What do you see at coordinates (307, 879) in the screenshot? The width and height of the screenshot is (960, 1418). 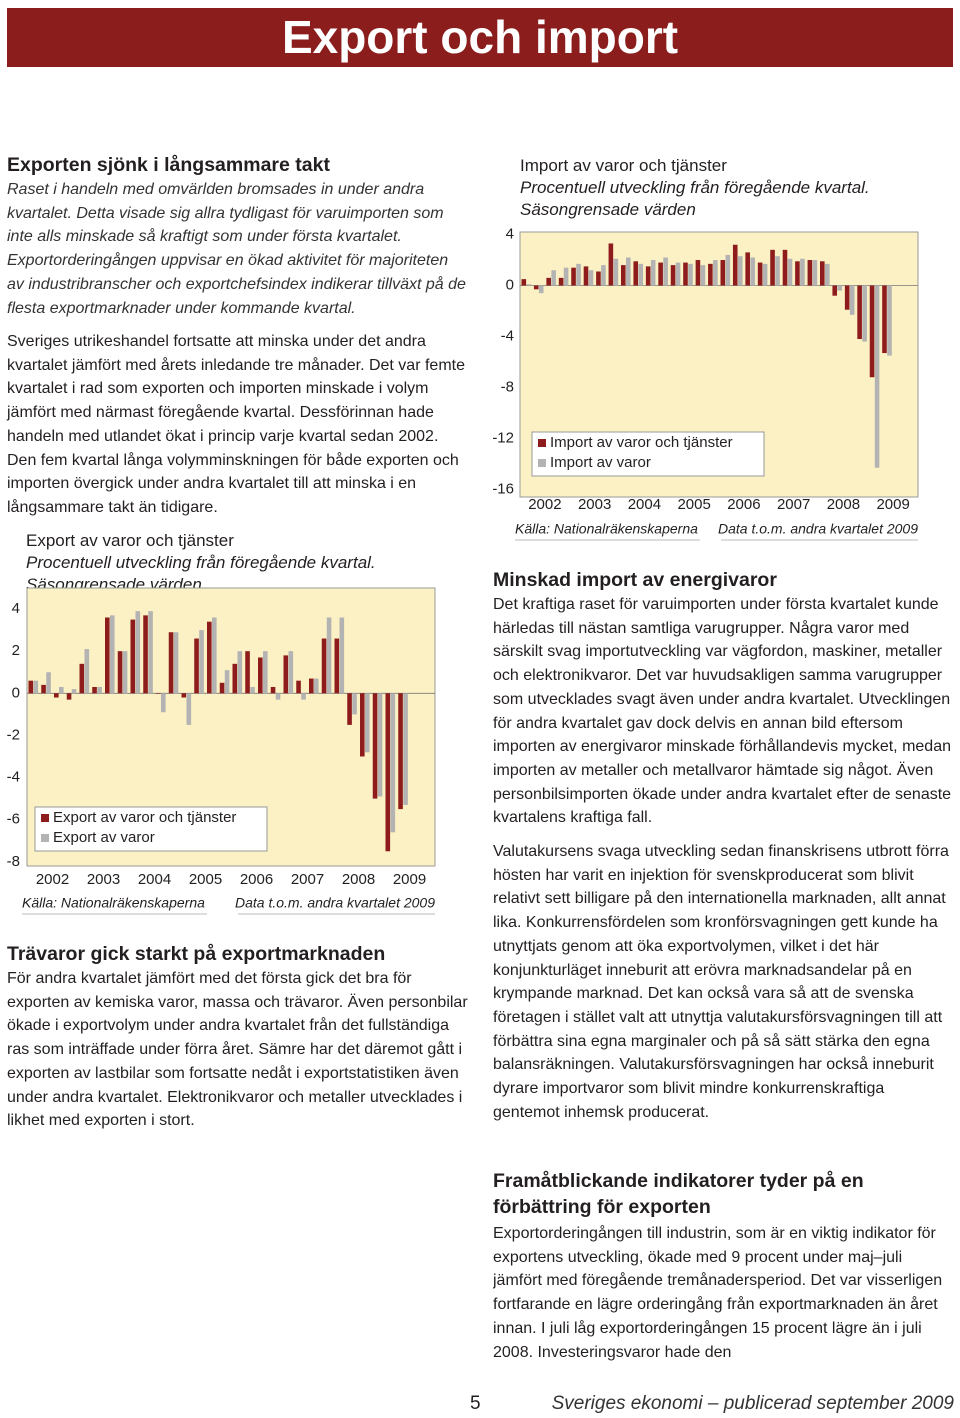 I see `x-tick-label: 2007` at bounding box center [307, 879].